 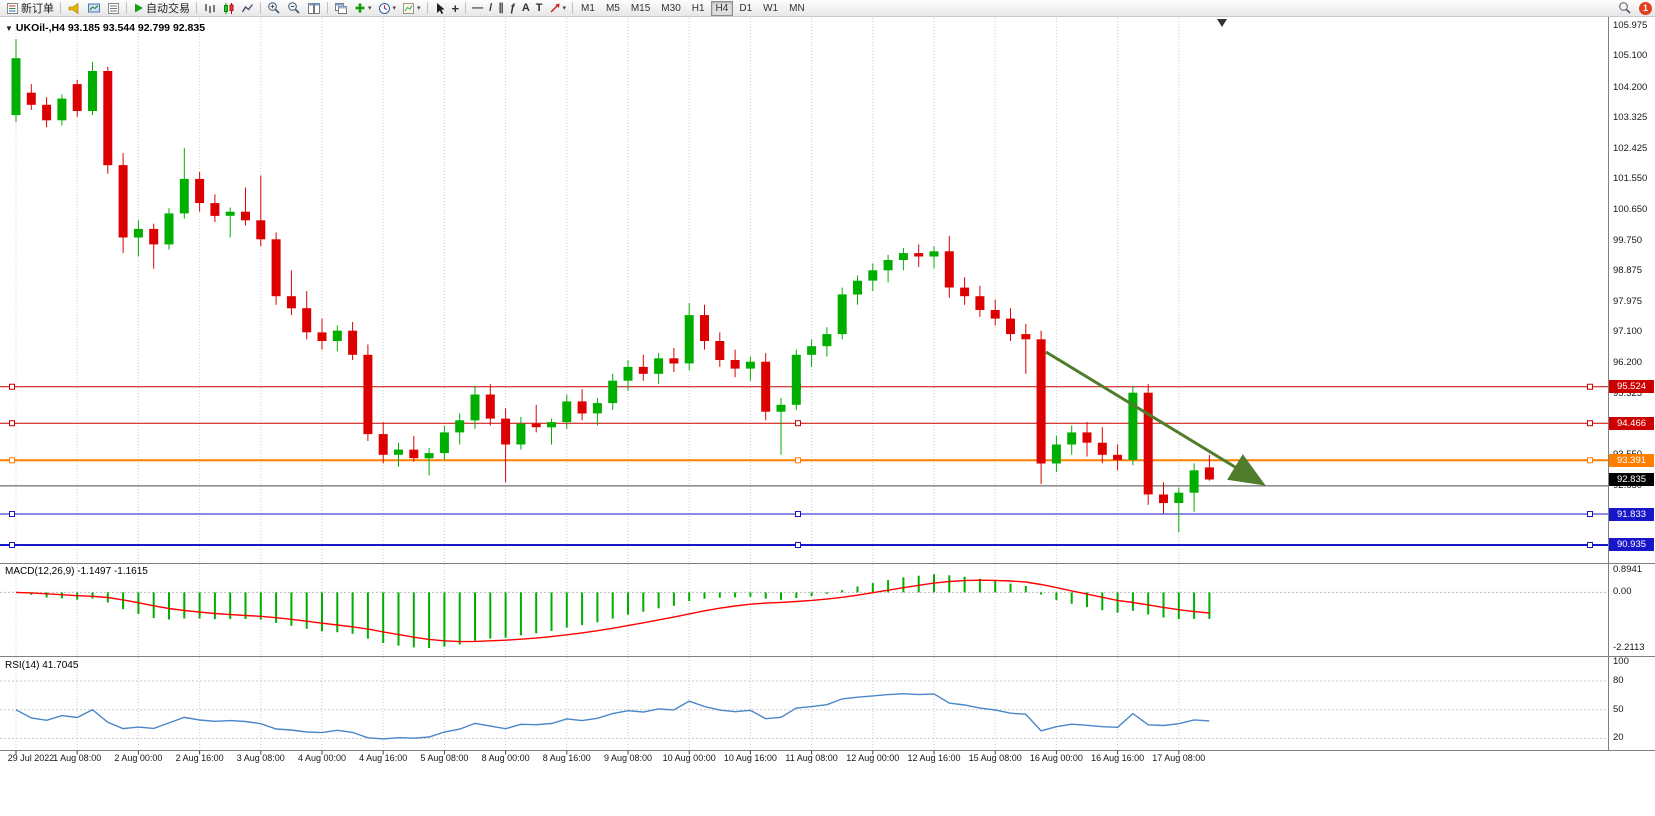 What do you see at coordinates (640, 8) in the screenshot?
I see `tf-button-M15: M15` at bounding box center [640, 8].